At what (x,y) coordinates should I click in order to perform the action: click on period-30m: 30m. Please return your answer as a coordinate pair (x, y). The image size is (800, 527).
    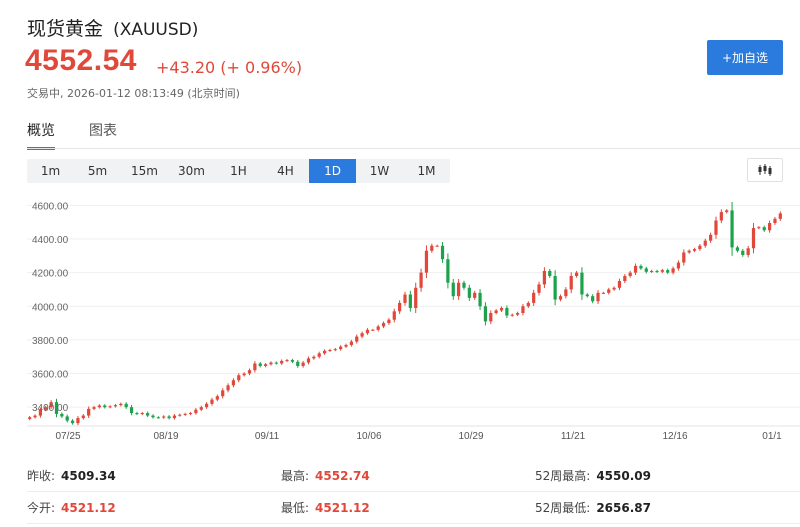
    Looking at the image, I should click on (191, 171).